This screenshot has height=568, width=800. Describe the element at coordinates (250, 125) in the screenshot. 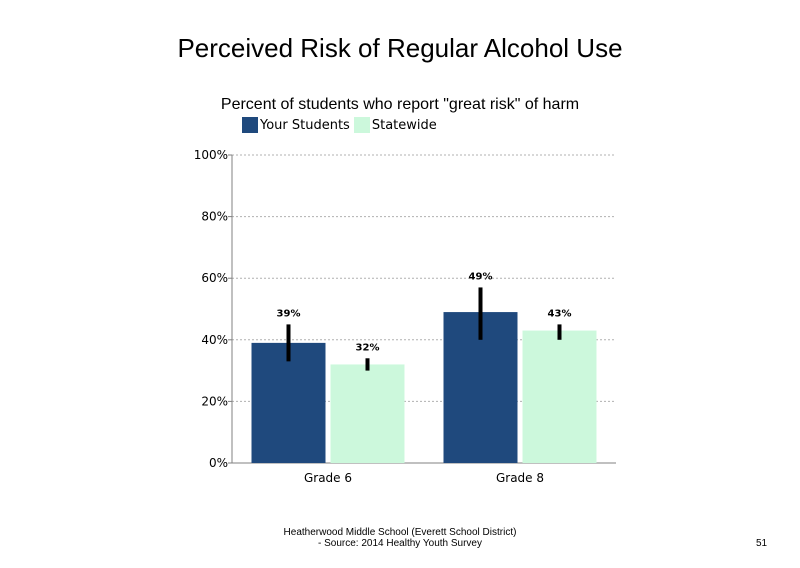

I see `legend-swatch-your-students` at that location.